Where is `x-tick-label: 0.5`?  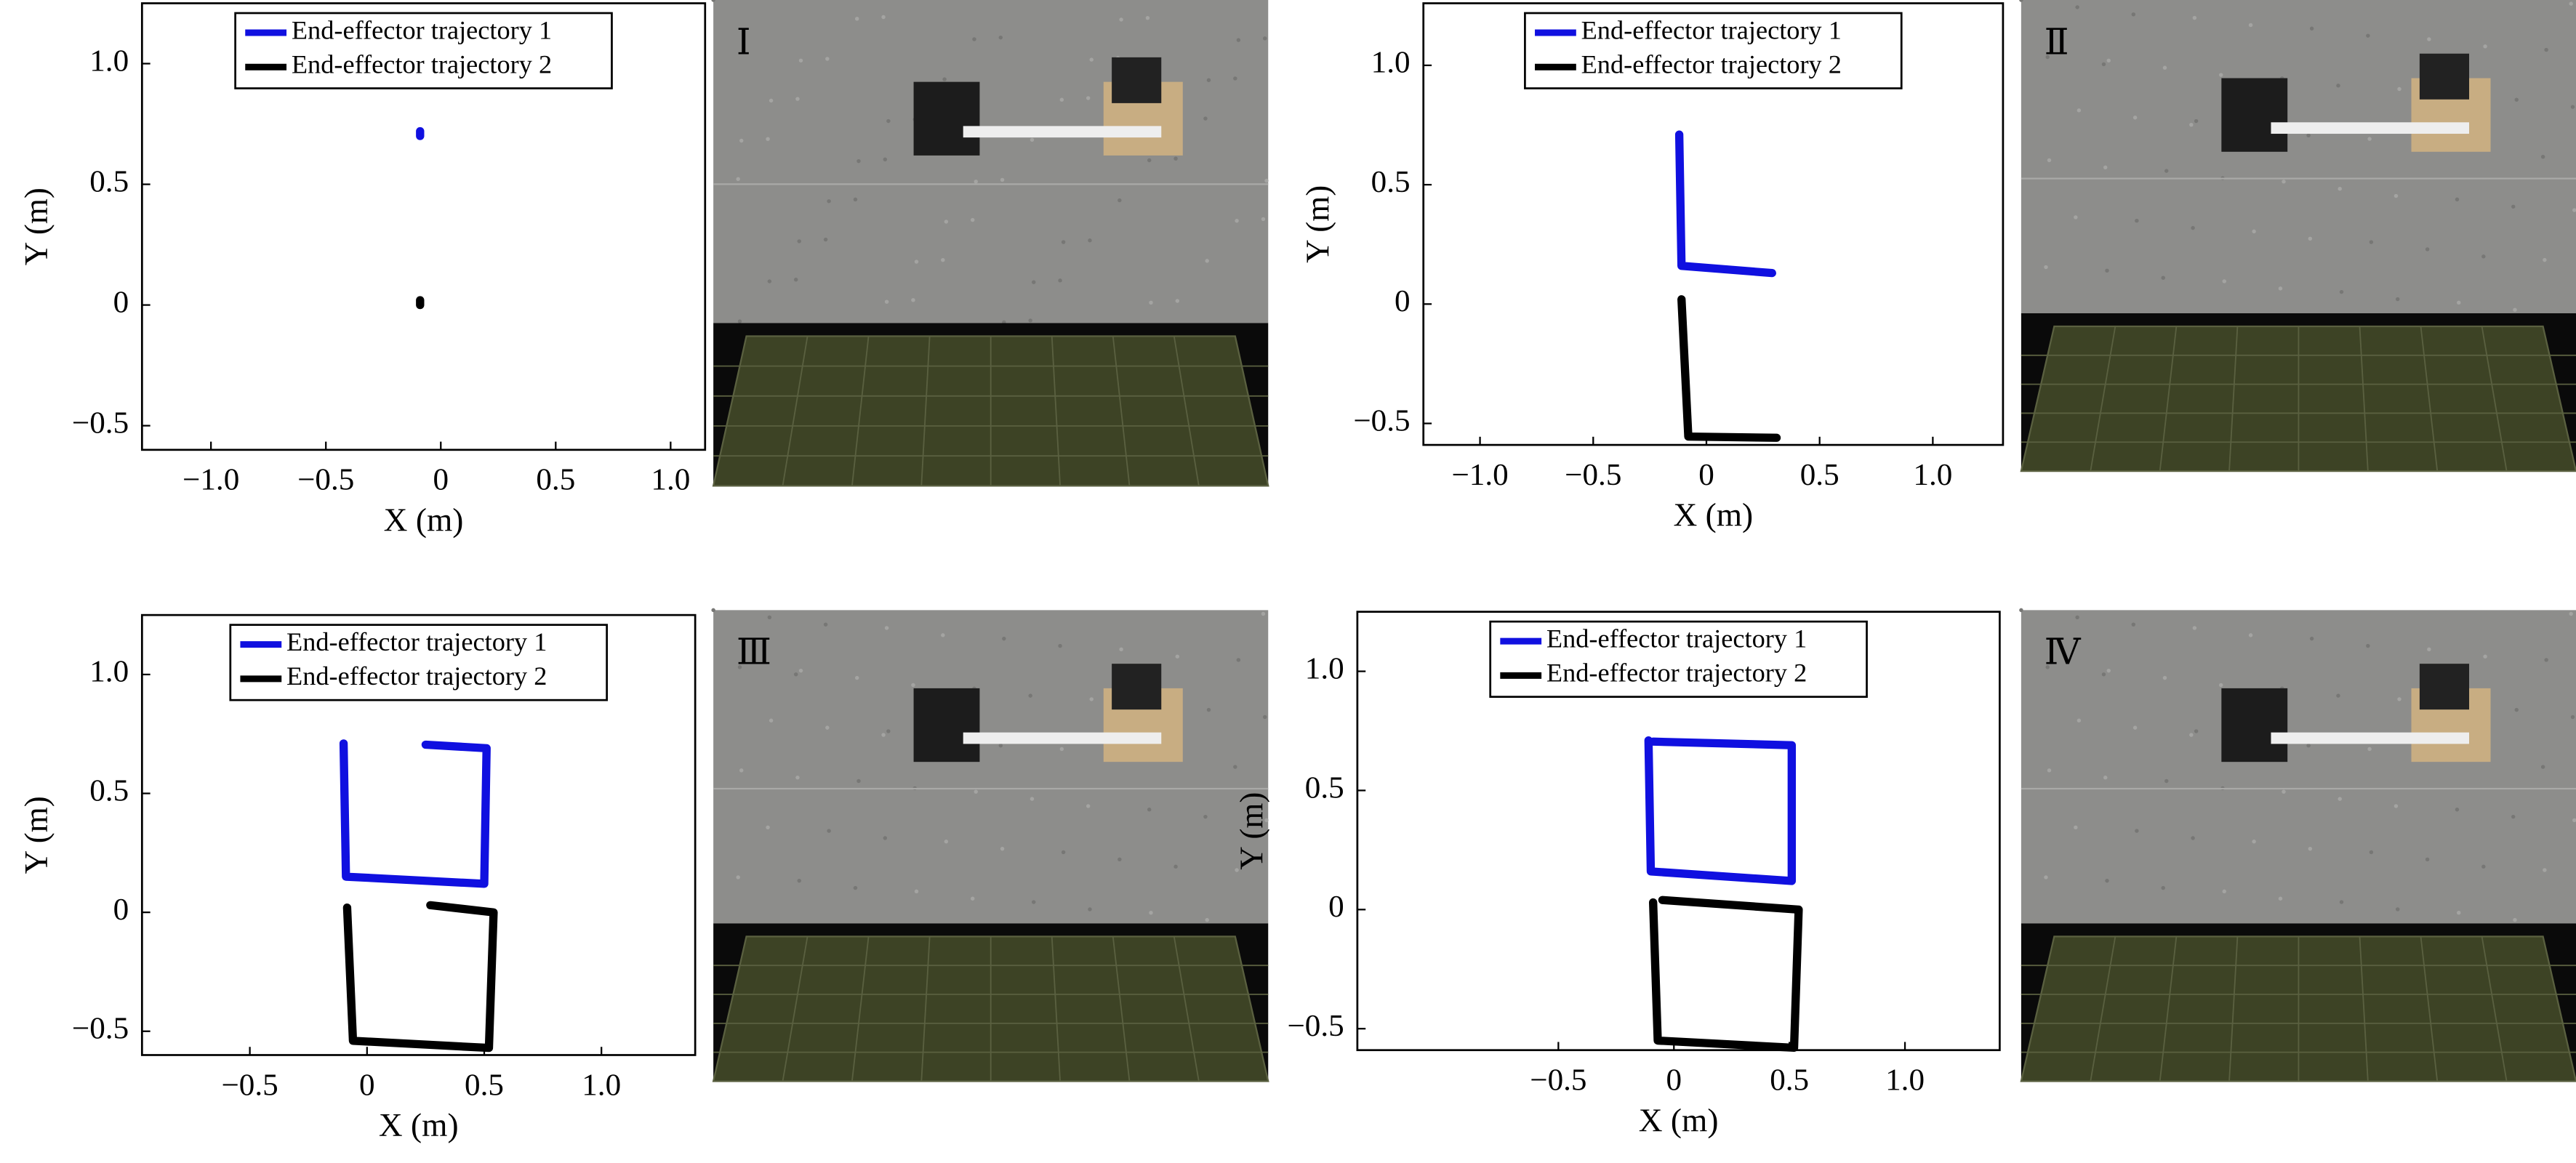 x-tick-label: 0.5 is located at coordinates (555, 480).